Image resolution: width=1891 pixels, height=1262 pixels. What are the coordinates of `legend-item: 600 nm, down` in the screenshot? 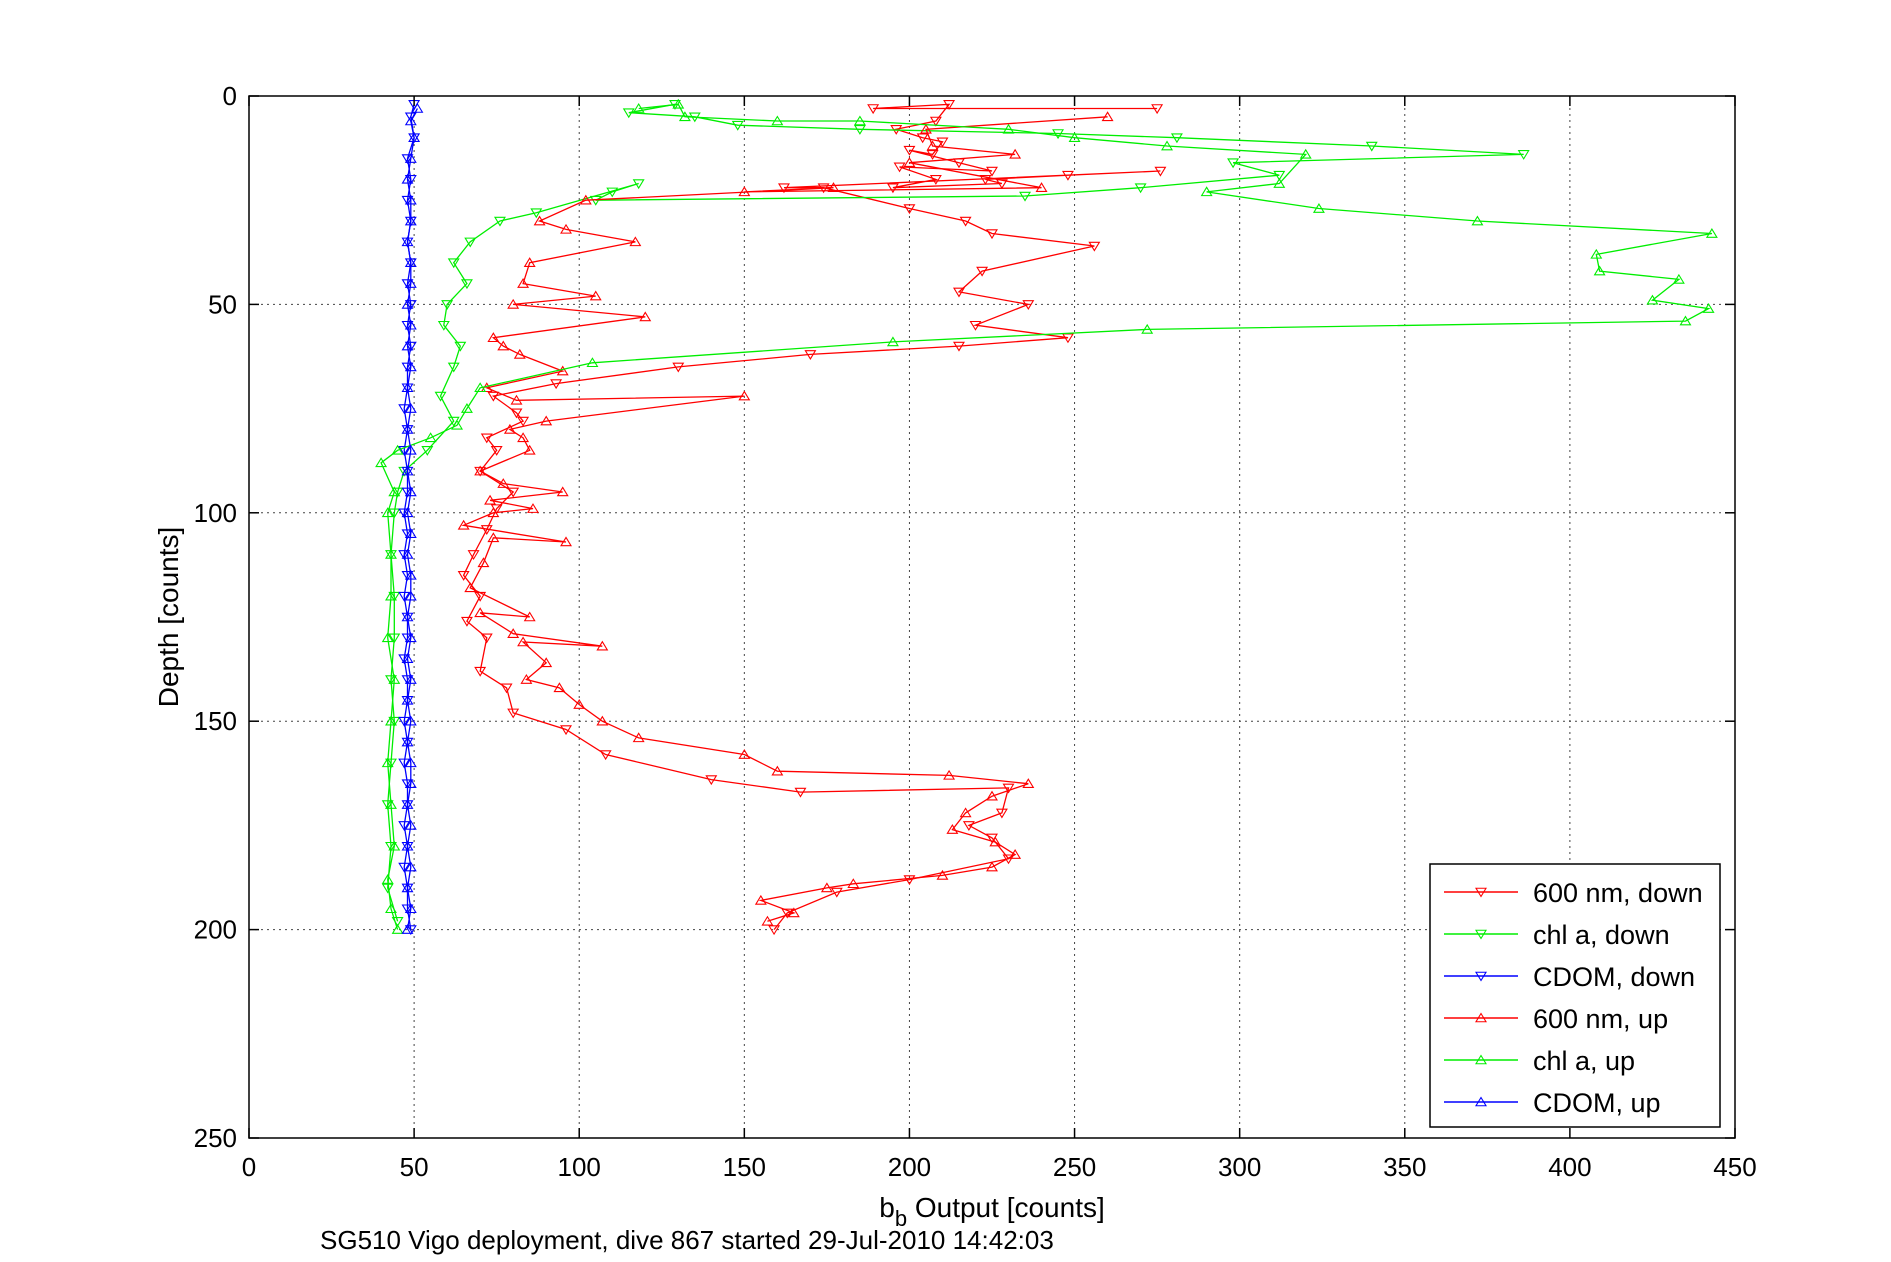 It's located at (1573, 893).